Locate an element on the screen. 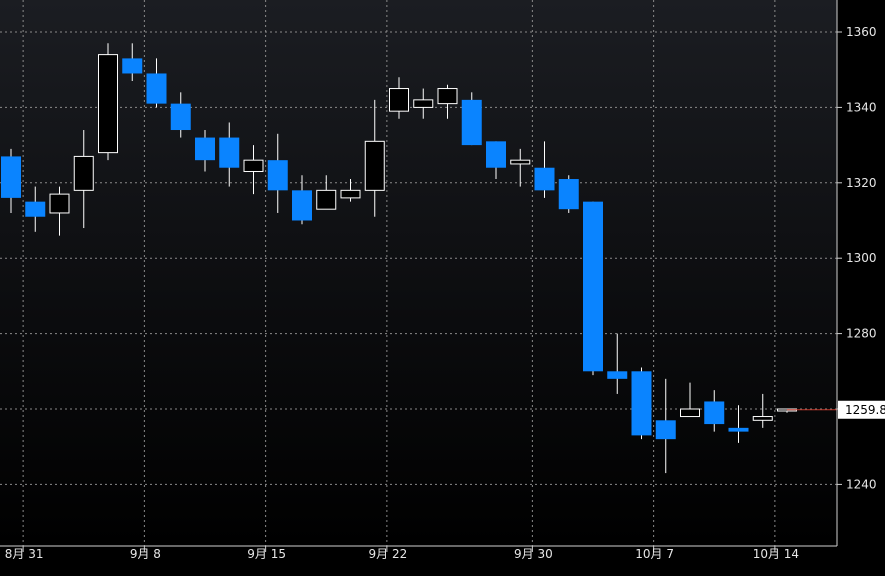 Image resolution: width=885 pixels, height=576 pixels. y-tick-label: 1320 is located at coordinates (861, 183).